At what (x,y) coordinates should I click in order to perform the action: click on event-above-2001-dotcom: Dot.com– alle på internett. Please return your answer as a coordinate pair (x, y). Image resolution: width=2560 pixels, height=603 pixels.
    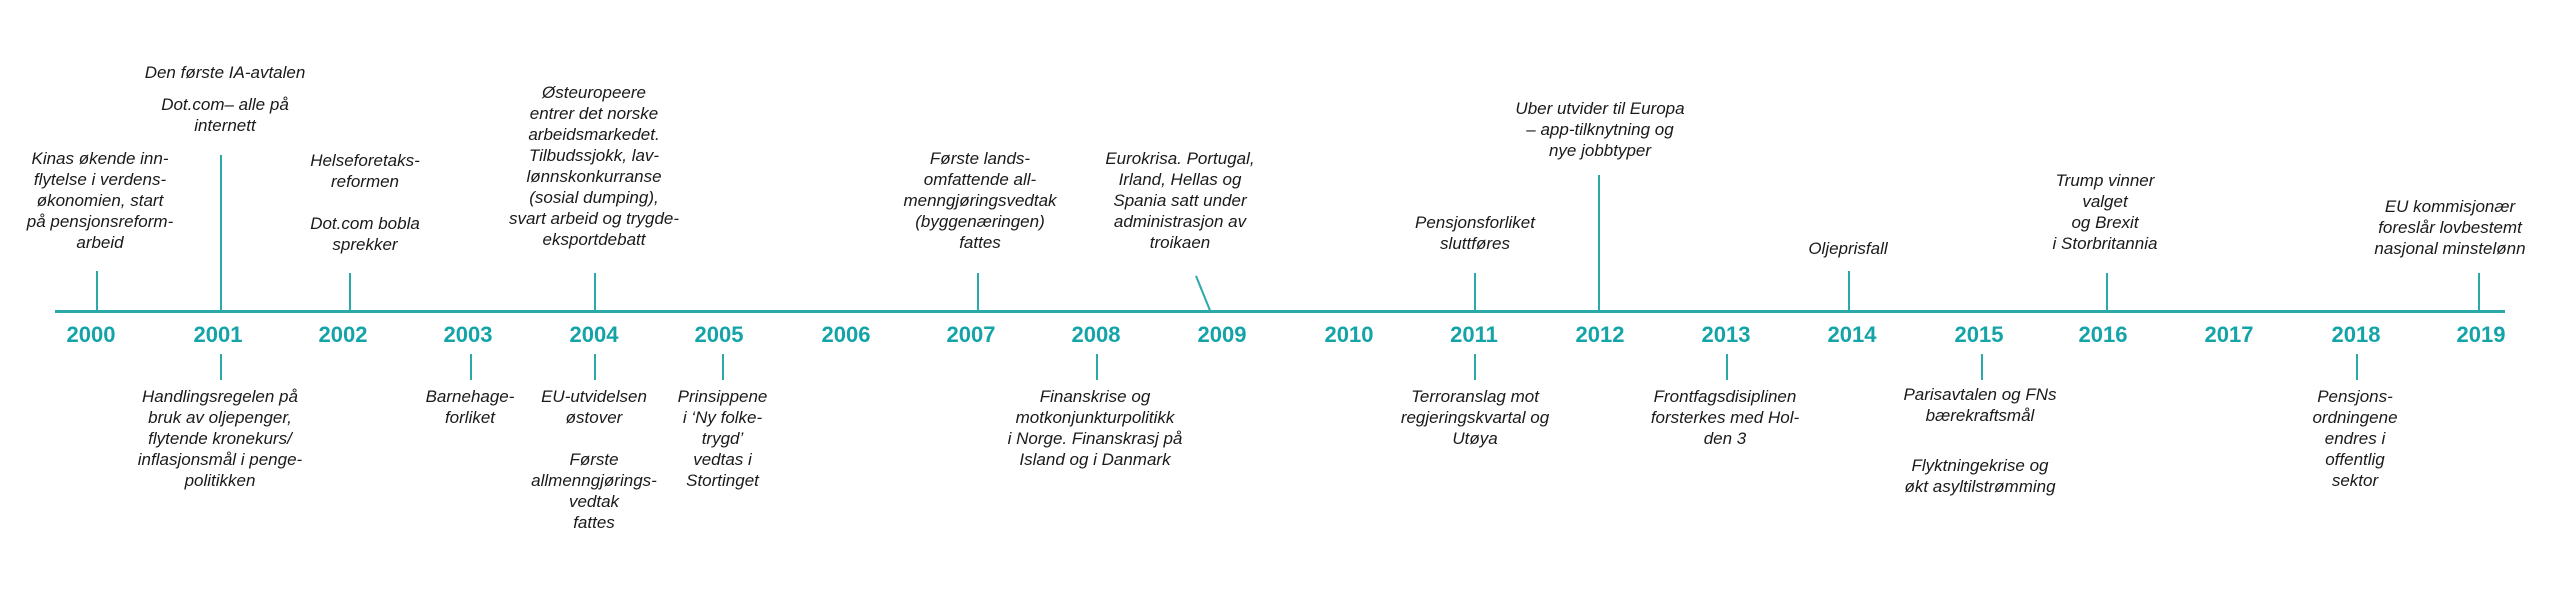
    Looking at the image, I should click on (225, 115).